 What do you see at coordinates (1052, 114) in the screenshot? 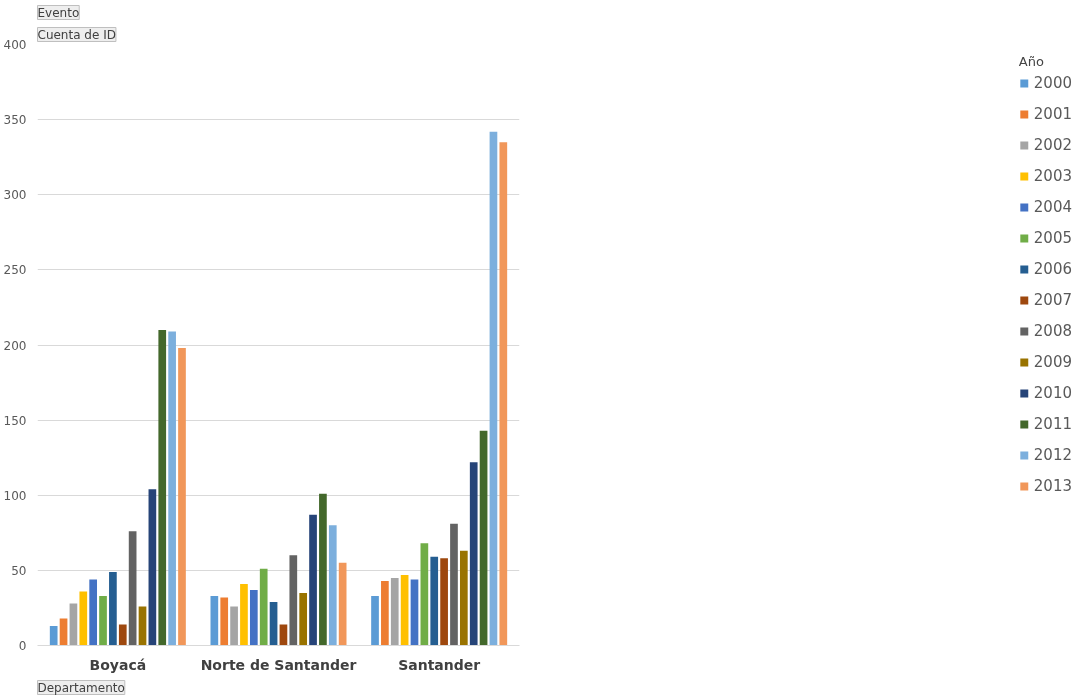
I see `legend-label: 2001` at bounding box center [1052, 114].